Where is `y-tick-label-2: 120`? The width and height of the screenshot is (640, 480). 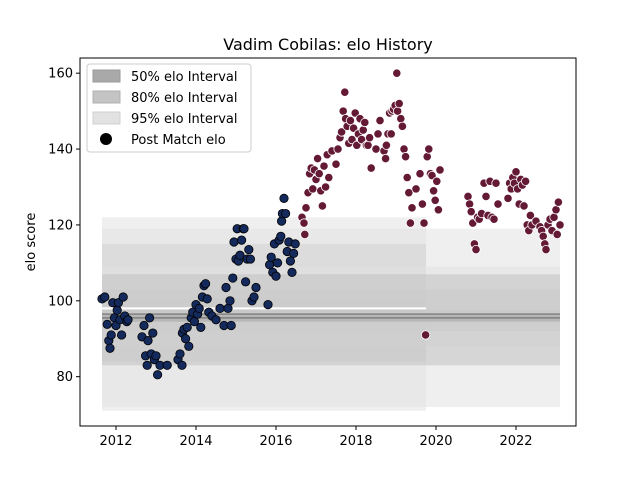 y-tick-label-2: 120 is located at coordinates (60, 225).